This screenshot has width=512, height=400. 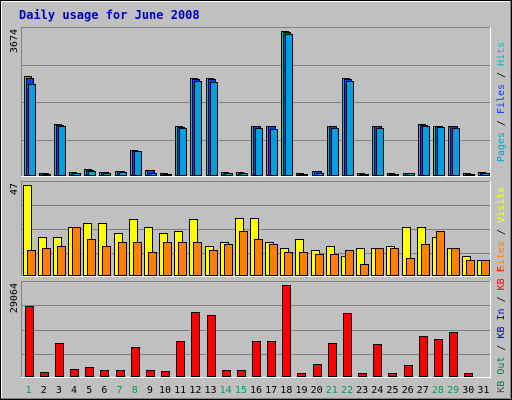 What do you see at coordinates (438, 390) in the screenshot?
I see `x-tick-label: 28` at bounding box center [438, 390].